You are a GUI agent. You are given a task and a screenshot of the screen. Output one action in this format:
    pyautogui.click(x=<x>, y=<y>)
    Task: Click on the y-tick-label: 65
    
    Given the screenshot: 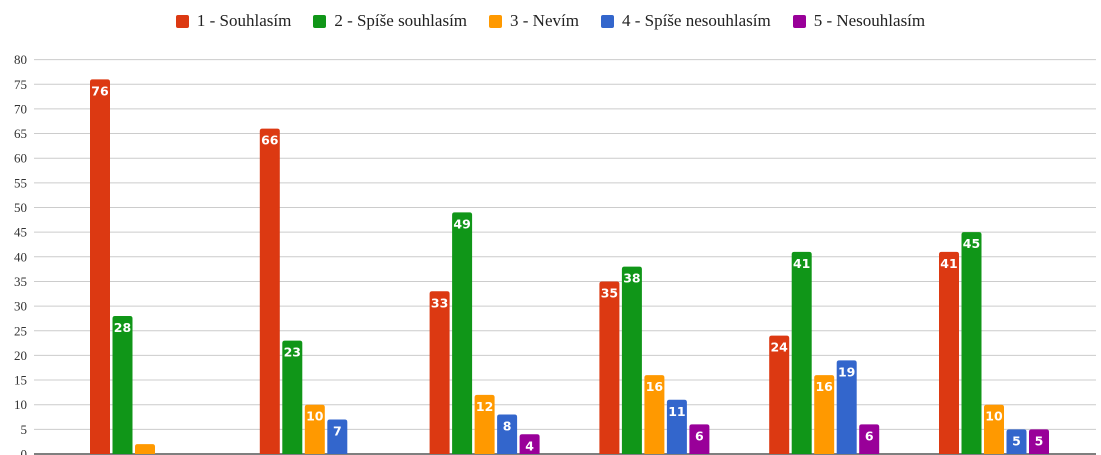 What is the action you would take?
    pyautogui.click(x=20, y=133)
    